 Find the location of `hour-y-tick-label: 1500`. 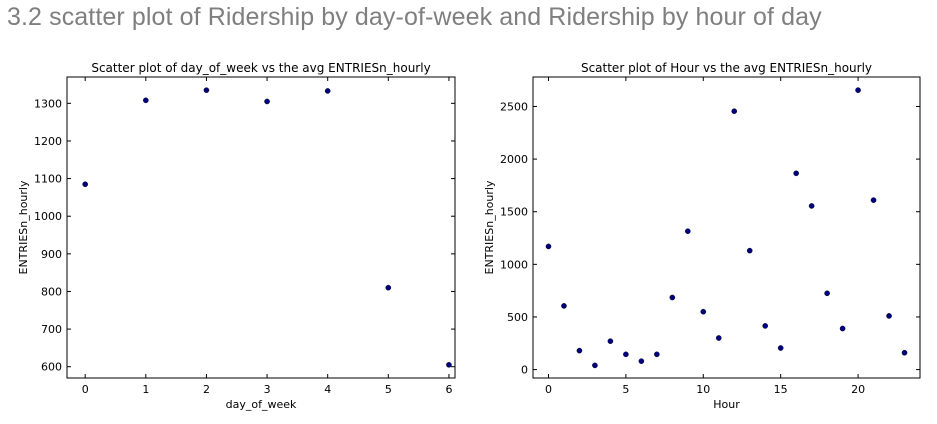

hour-y-tick-label: 1500 is located at coordinates (514, 212).